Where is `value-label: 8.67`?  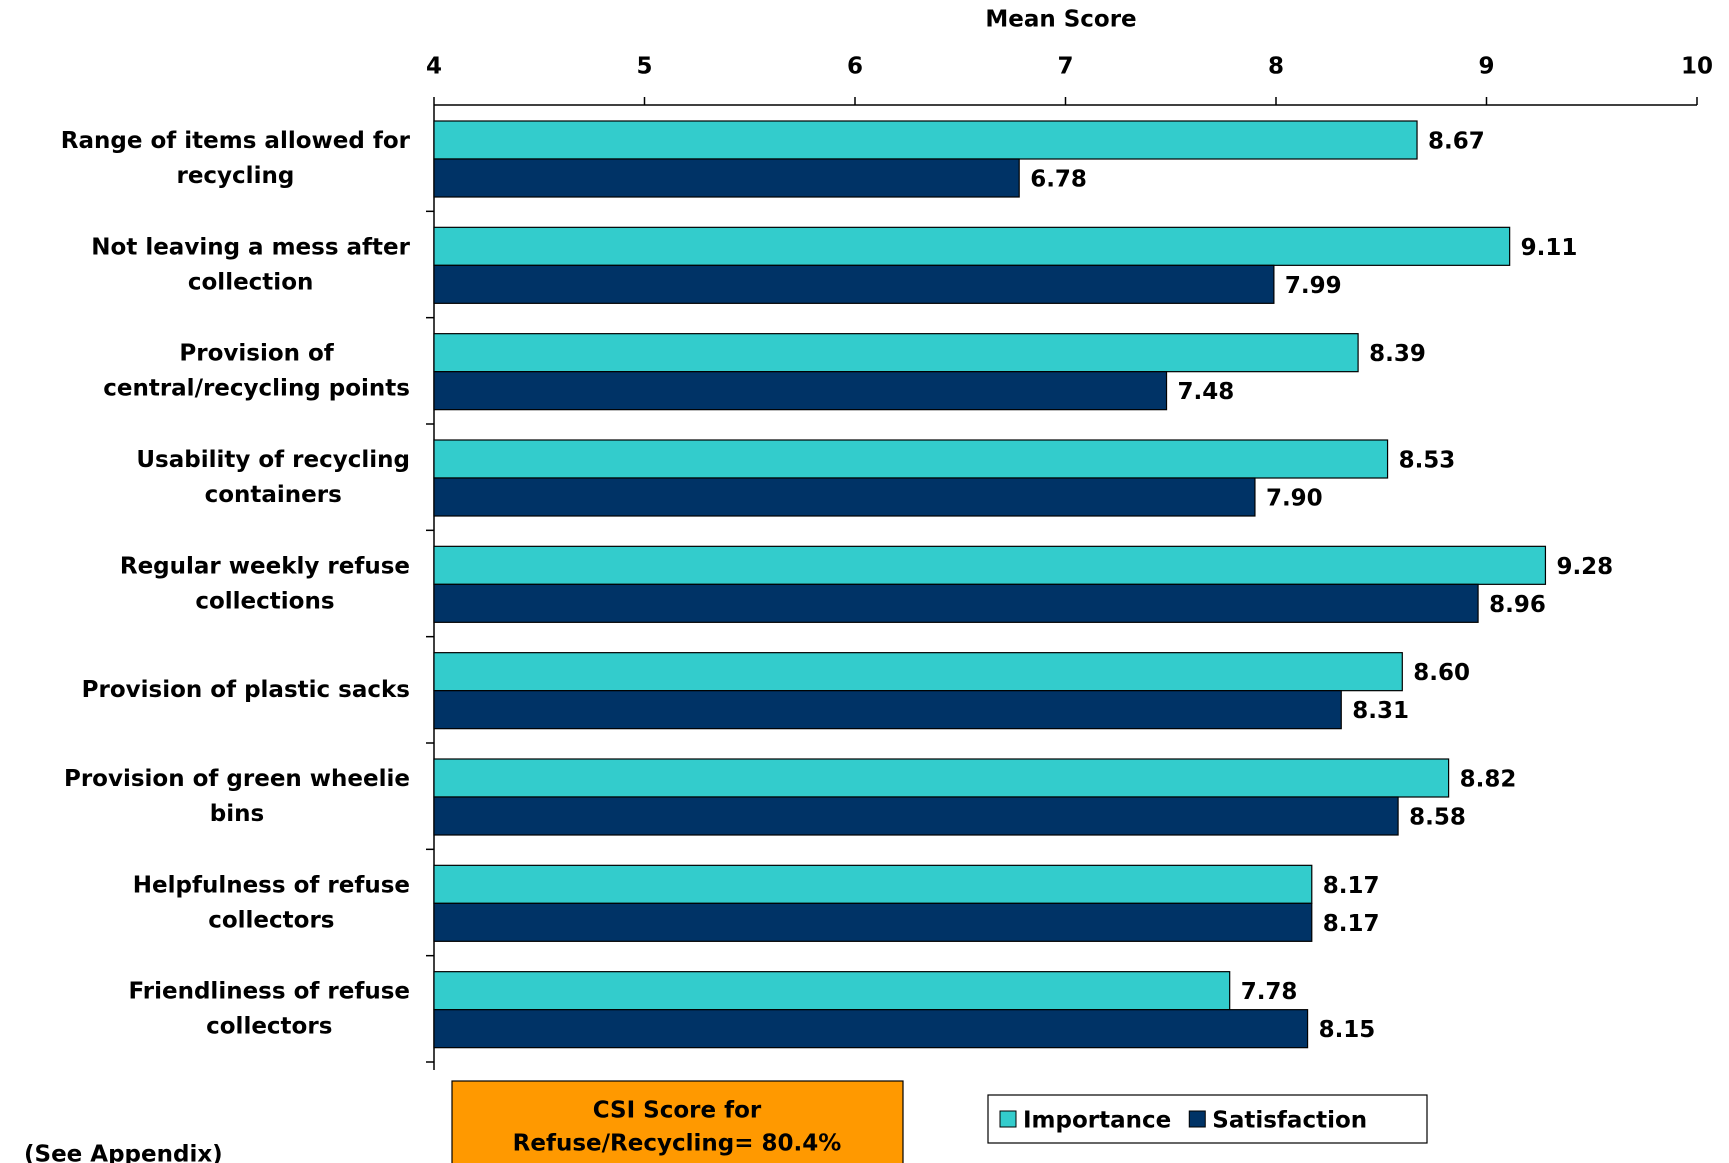 value-label: 8.67 is located at coordinates (1456, 142).